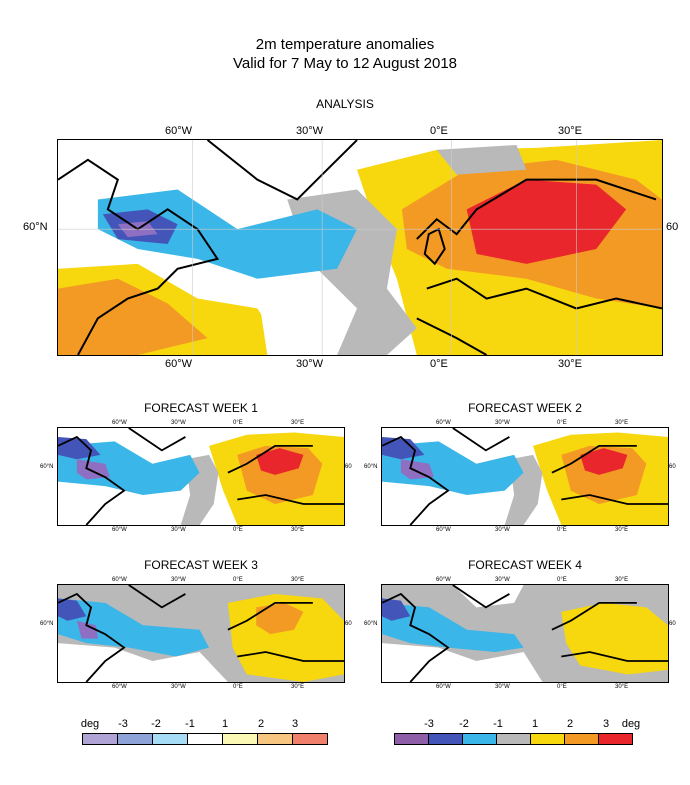 The image size is (690, 785). I want to click on week1-map-svg, so click(201, 476).